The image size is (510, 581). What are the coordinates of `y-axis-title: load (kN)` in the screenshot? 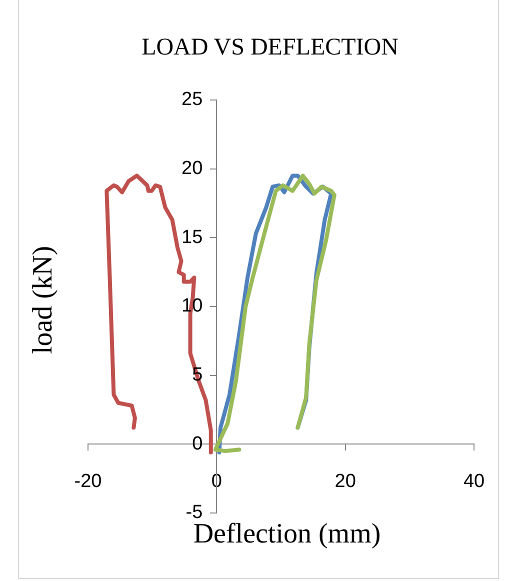 It's located at (42, 300).